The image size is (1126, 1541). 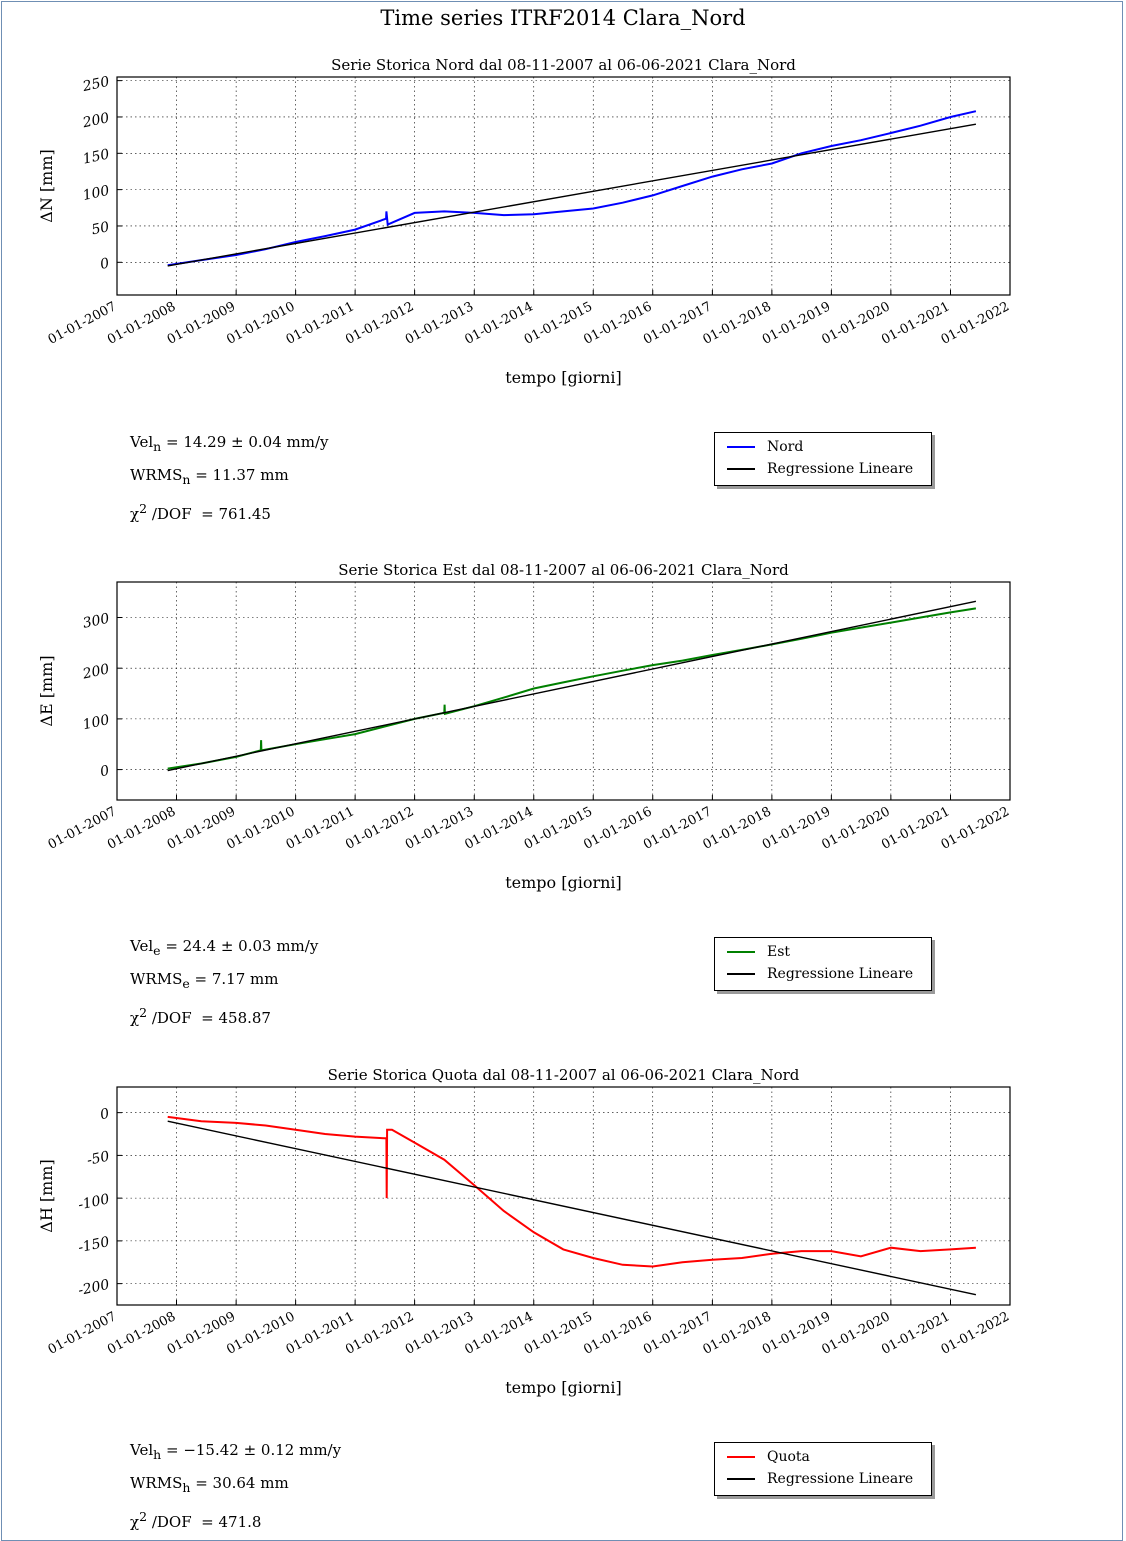 What do you see at coordinates (250, 946) in the screenshot?
I see `stat-vel-value: 24.4 ± 0.03 mm/y` at bounding box center [250, 946].